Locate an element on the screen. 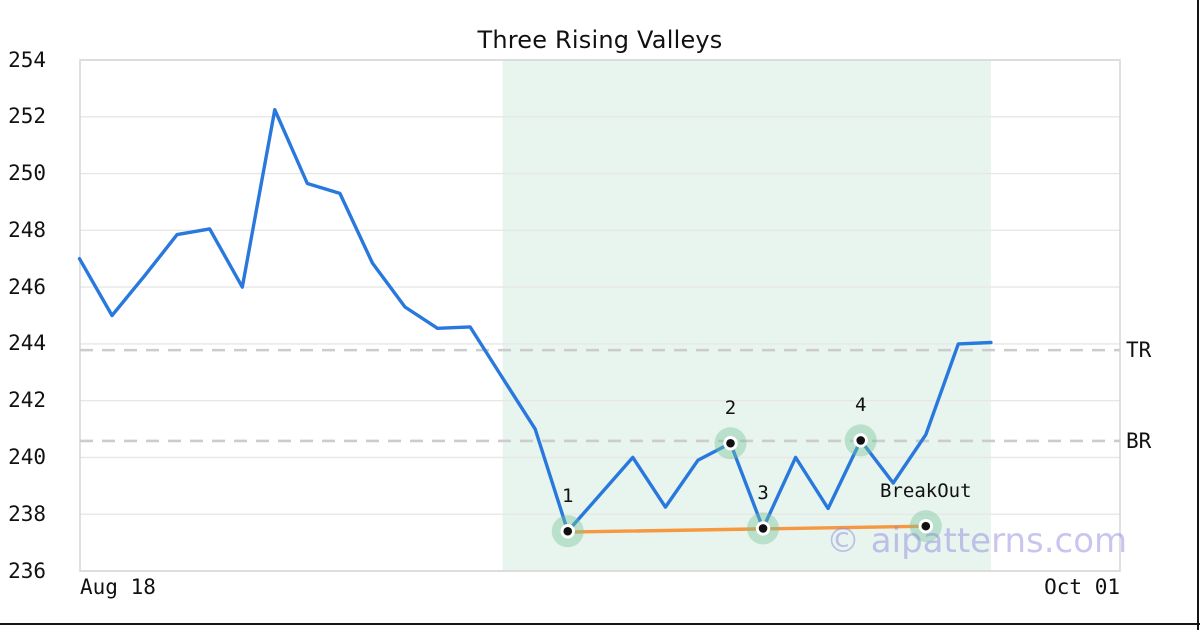 The height and width of the screenshot is (630, 1200). tr-line-label: TR is located at coordinates (1139, 350).